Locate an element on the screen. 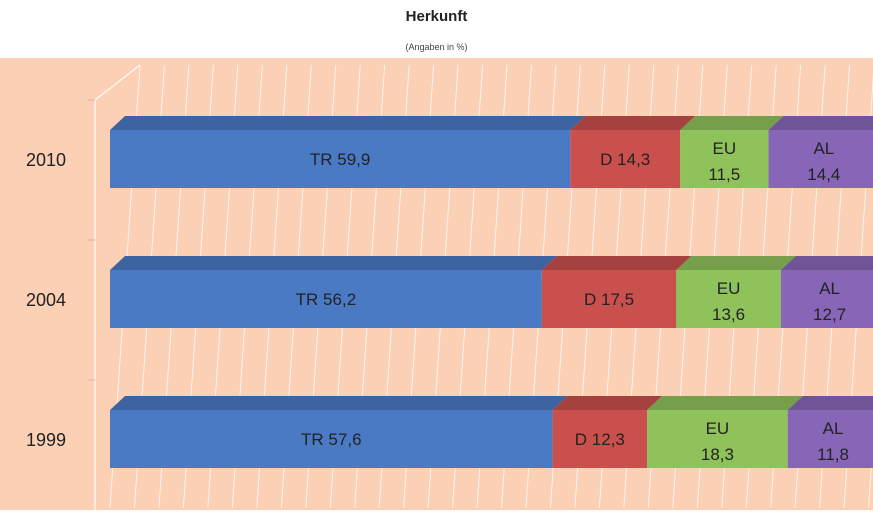 The height and width of the screenshot is (517, 873). data-label-value: 11,5 is located at coordinates (724, 174).